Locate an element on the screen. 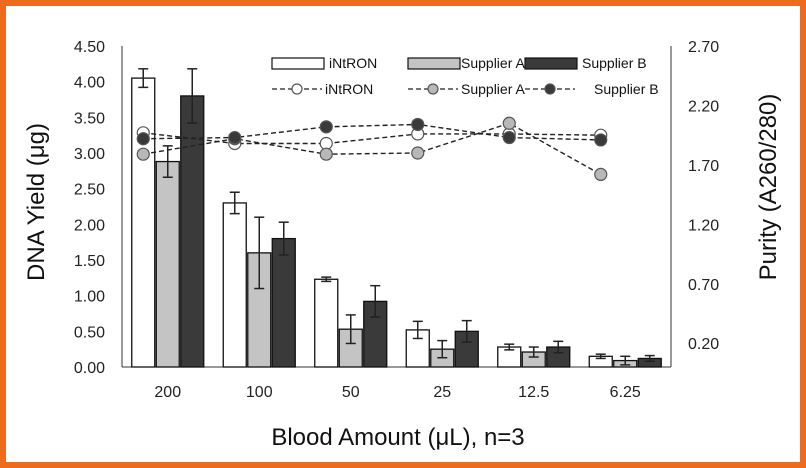  y2-tick-label: 1.20 is located at coordinates (703, 225).